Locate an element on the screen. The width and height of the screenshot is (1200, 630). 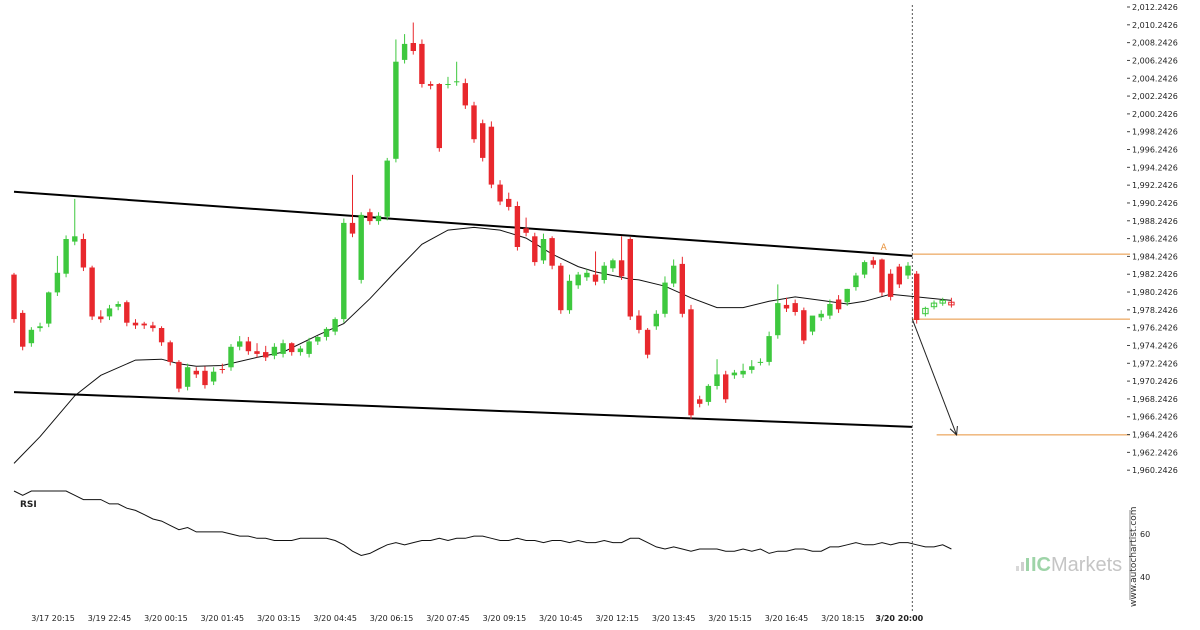
brand-area: ICMarkets www.autochartist.com is located at coordinates (1077, 556).